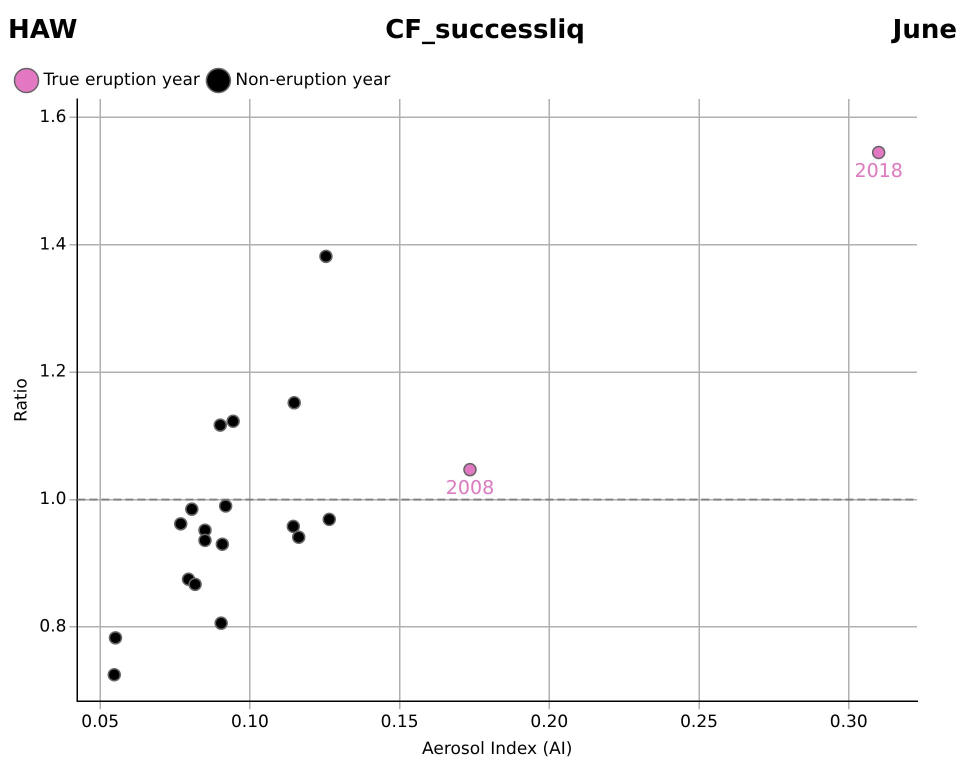 The image size is (965, 776). I want to click on y-tick-label: 1.6, so click(52, 116).